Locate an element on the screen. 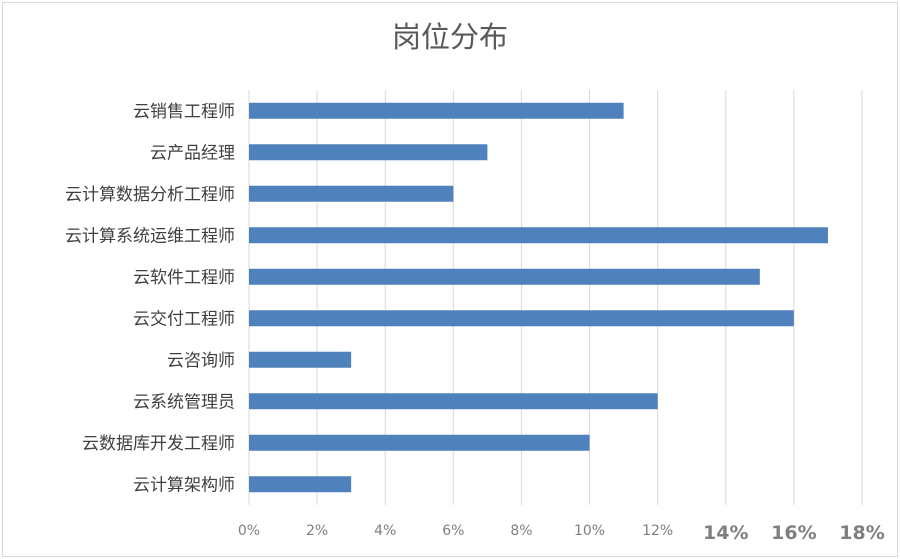  category-label: 云数据库开发工程师 is located at coordinates (158, 444).